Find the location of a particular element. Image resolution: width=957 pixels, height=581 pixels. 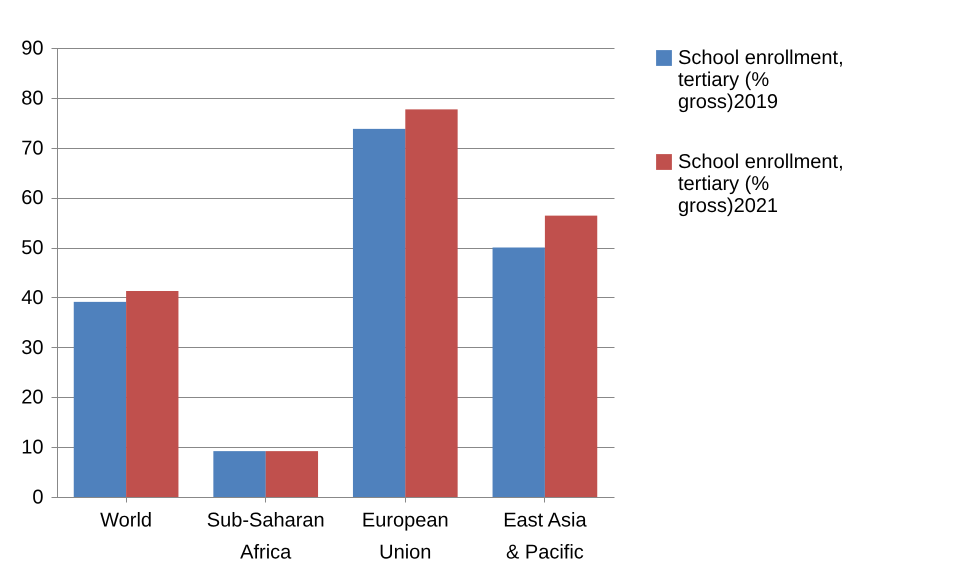

x-tick-label: Sub-Saharan Africa is located at coordinates (265, 537).